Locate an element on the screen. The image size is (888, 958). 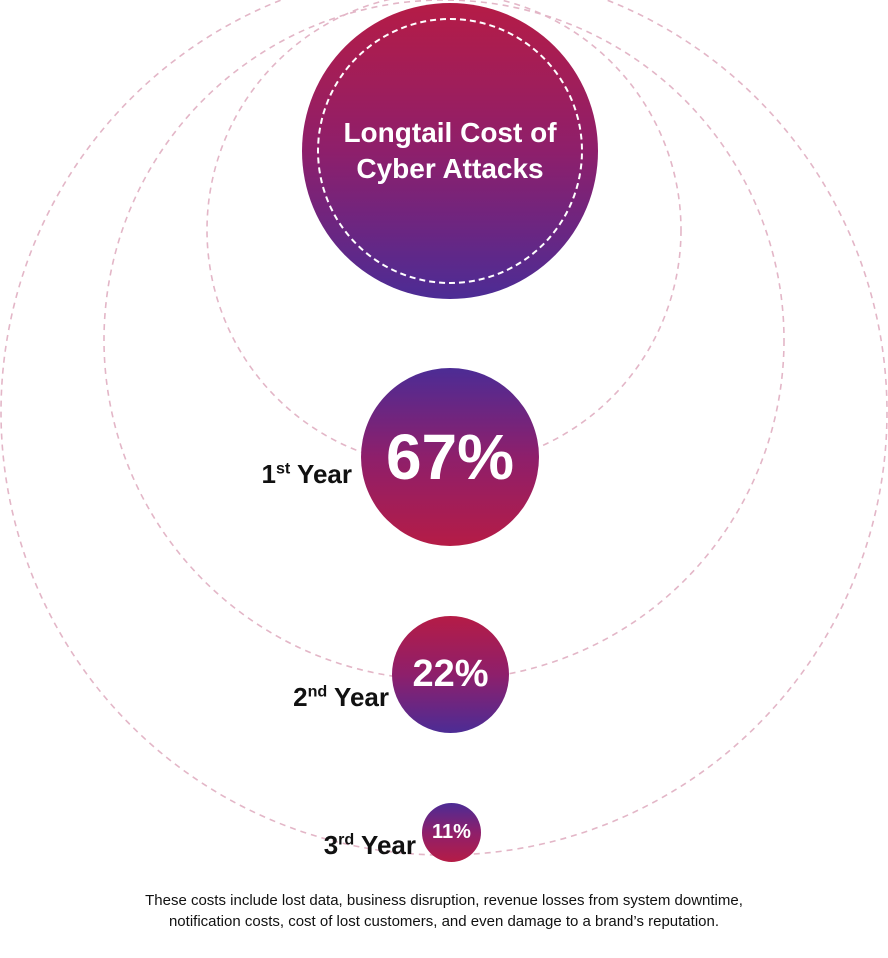
year-1-ordinal: 1 is located at coordinates (268, 474).